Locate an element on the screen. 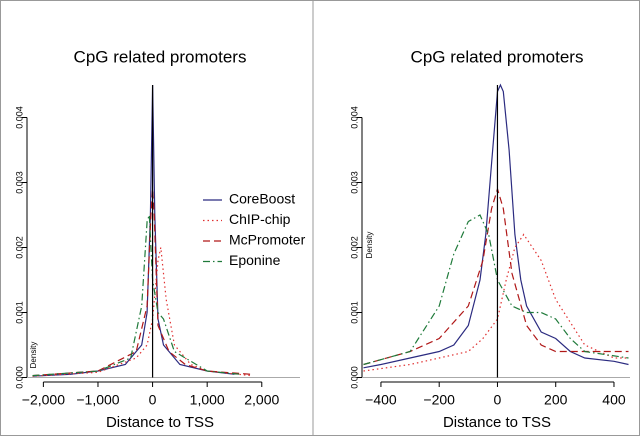 The image size is (640, 436). x-tick-label: 400 is located at coordinates (614, 400).